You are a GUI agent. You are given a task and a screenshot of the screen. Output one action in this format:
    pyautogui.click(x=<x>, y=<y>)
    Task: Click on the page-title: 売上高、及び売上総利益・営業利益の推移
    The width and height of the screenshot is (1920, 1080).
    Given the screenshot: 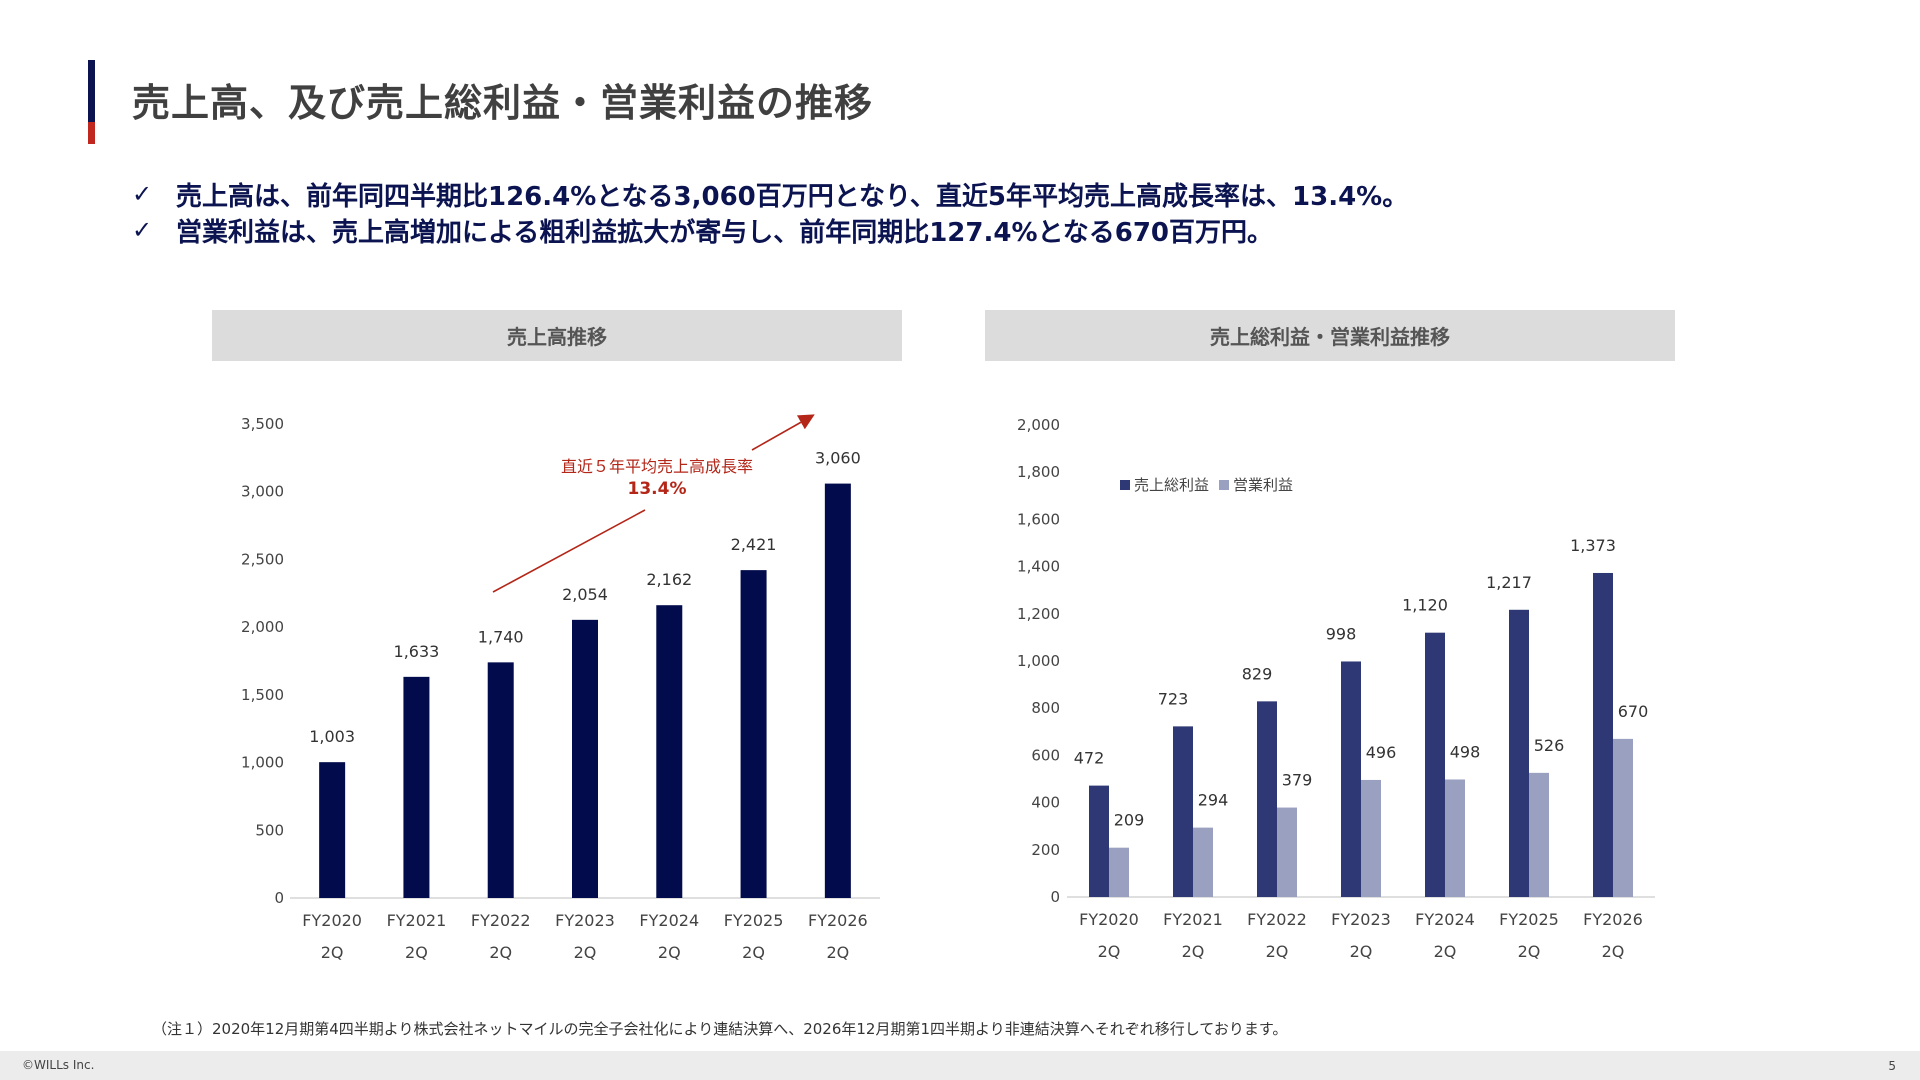 What is the action you would take?
    pyautogui.click(x=503, y=103)
    